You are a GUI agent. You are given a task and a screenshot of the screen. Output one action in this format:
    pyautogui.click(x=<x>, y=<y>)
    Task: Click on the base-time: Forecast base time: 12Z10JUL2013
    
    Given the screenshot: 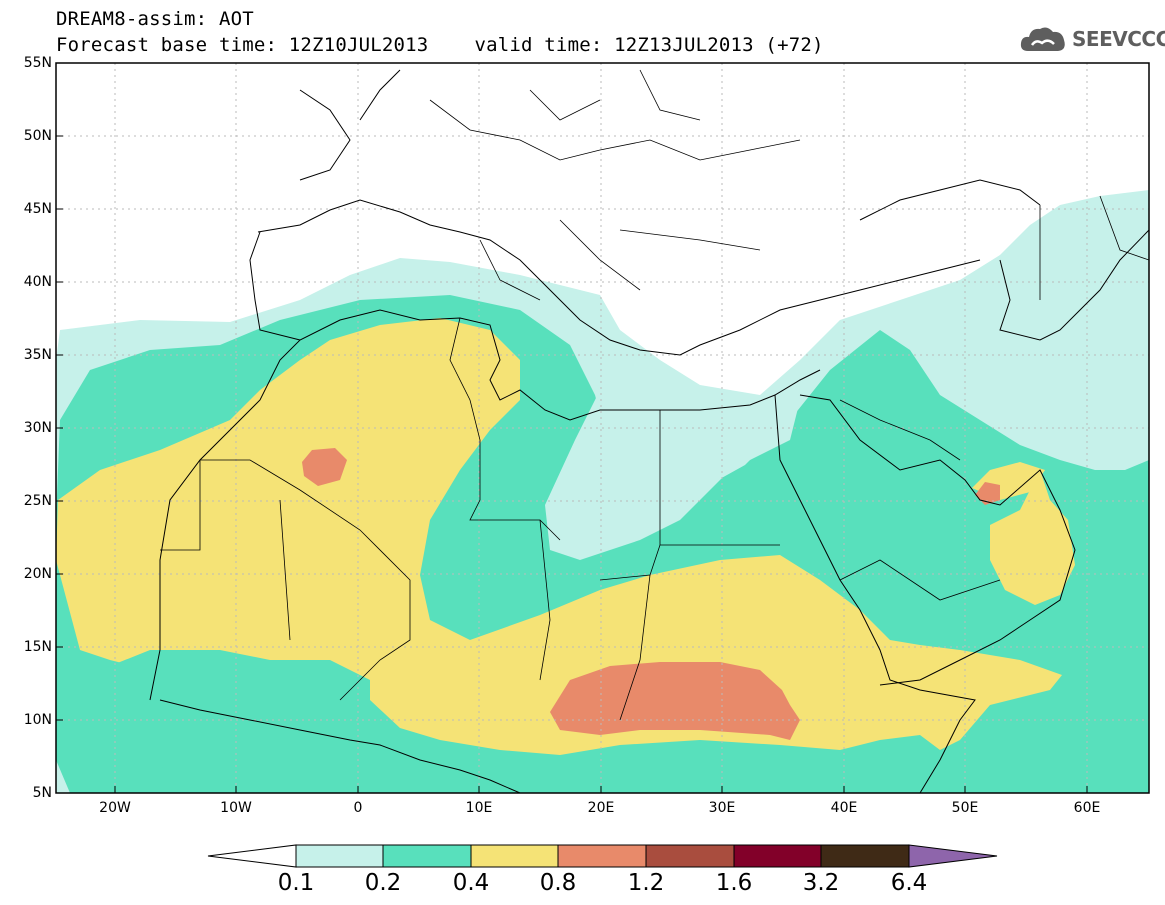 What is the action you would take?
    pyautogui.click(x=242, y=45)
    